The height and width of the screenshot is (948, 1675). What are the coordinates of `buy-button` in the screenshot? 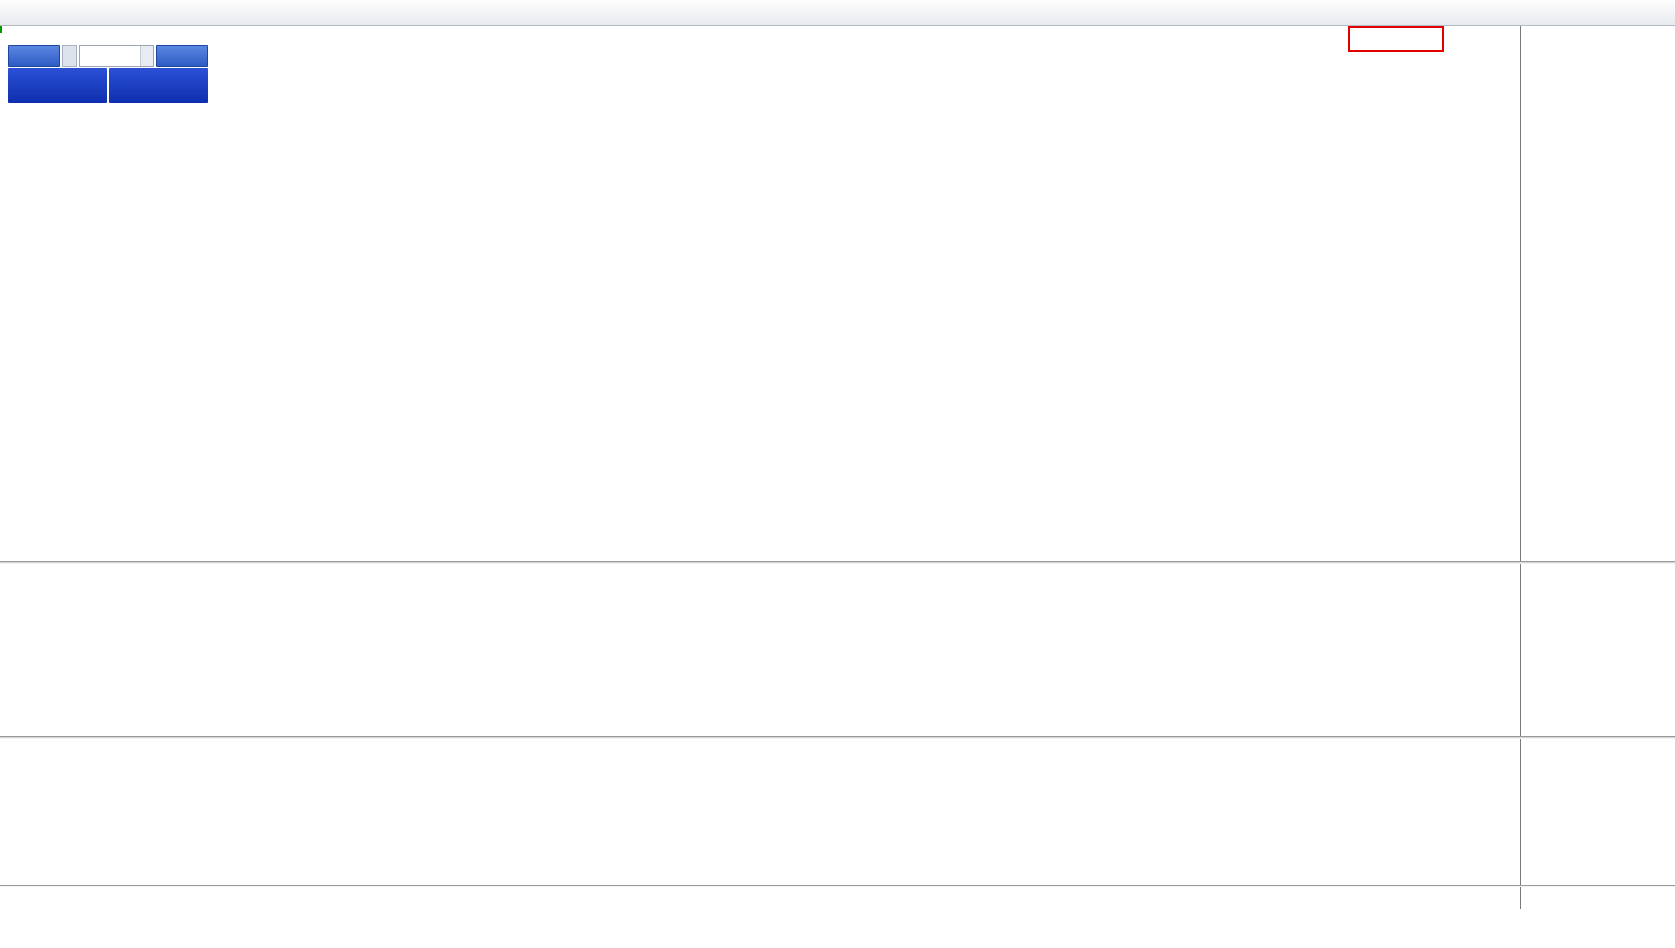 It's located at (182, 56).